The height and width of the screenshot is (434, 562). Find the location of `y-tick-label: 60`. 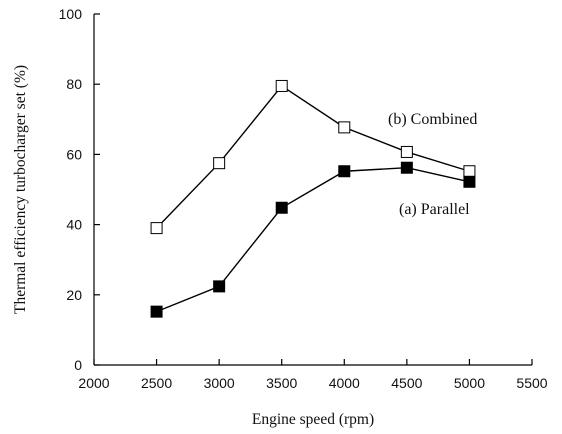

y-tick-label: 60 is located at coordinates (74, 154).